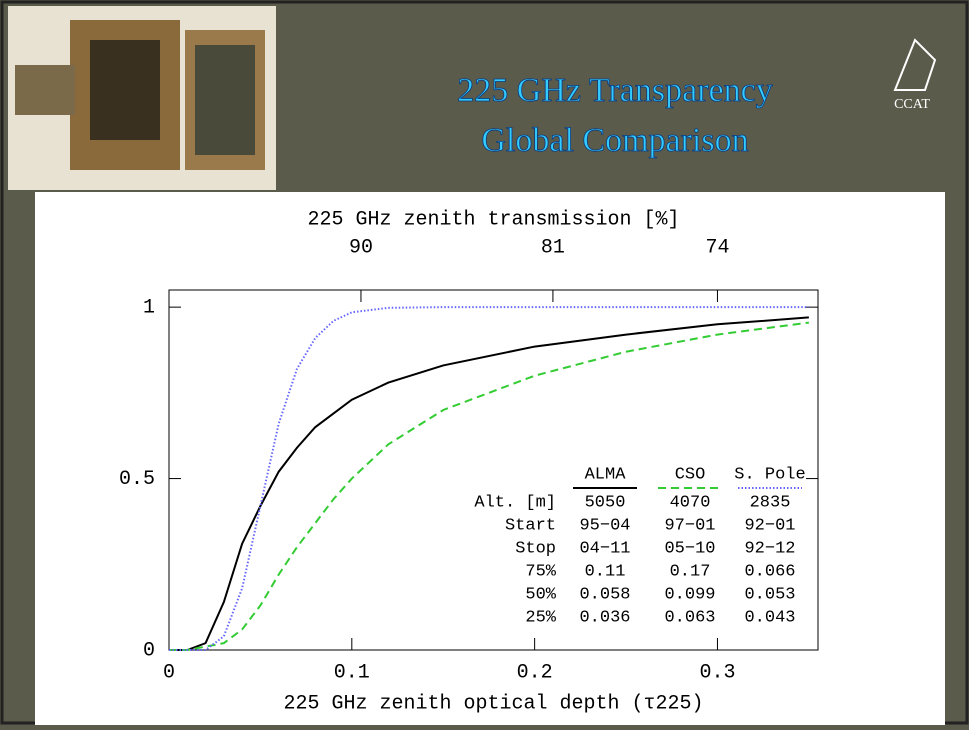 The height and width of the screenshot is (730, 969). Describe the element at coordinates (493, 219) in the screenshot. I see `x2-axis-title: 225 GHz zenith transmission [%]` at that location.